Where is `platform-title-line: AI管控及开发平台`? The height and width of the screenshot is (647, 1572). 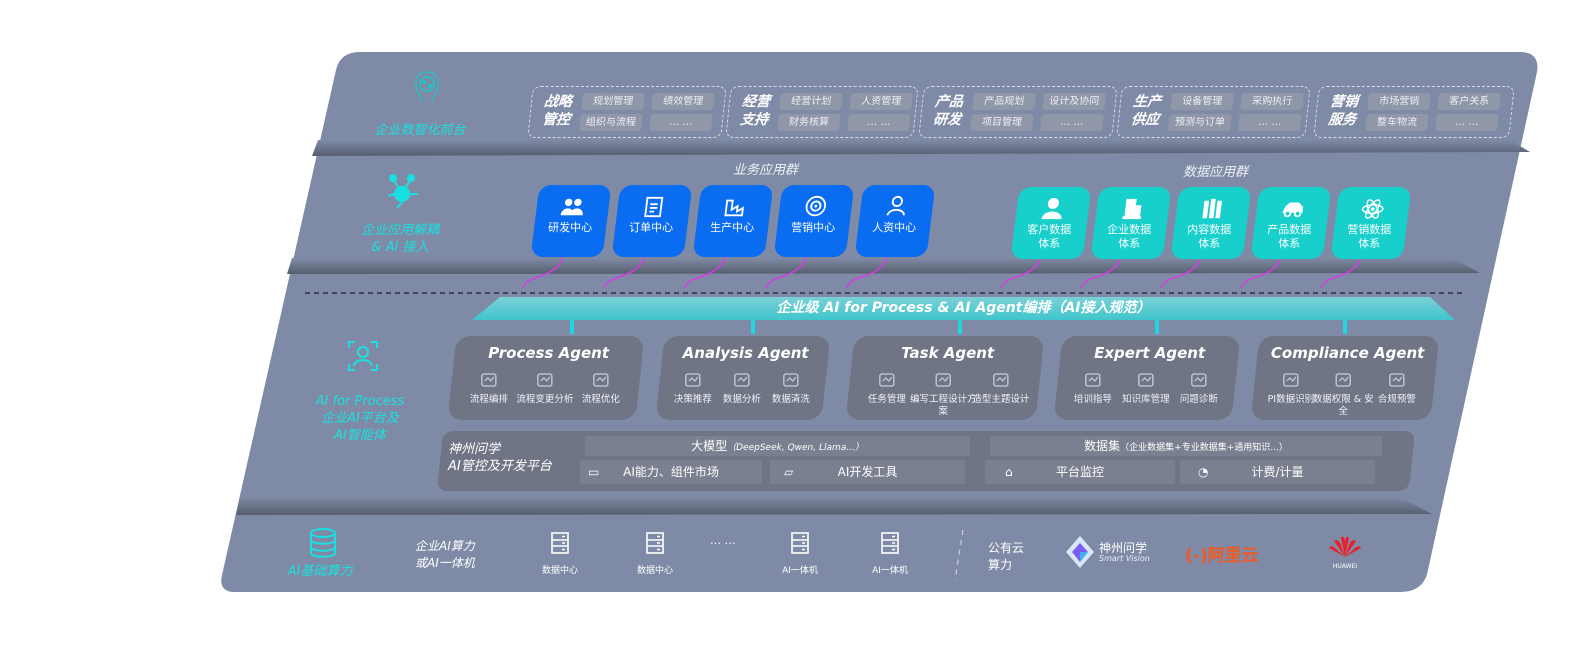 platform-title-line: AI管控及开发平台 is located at coordinates (500, 466).